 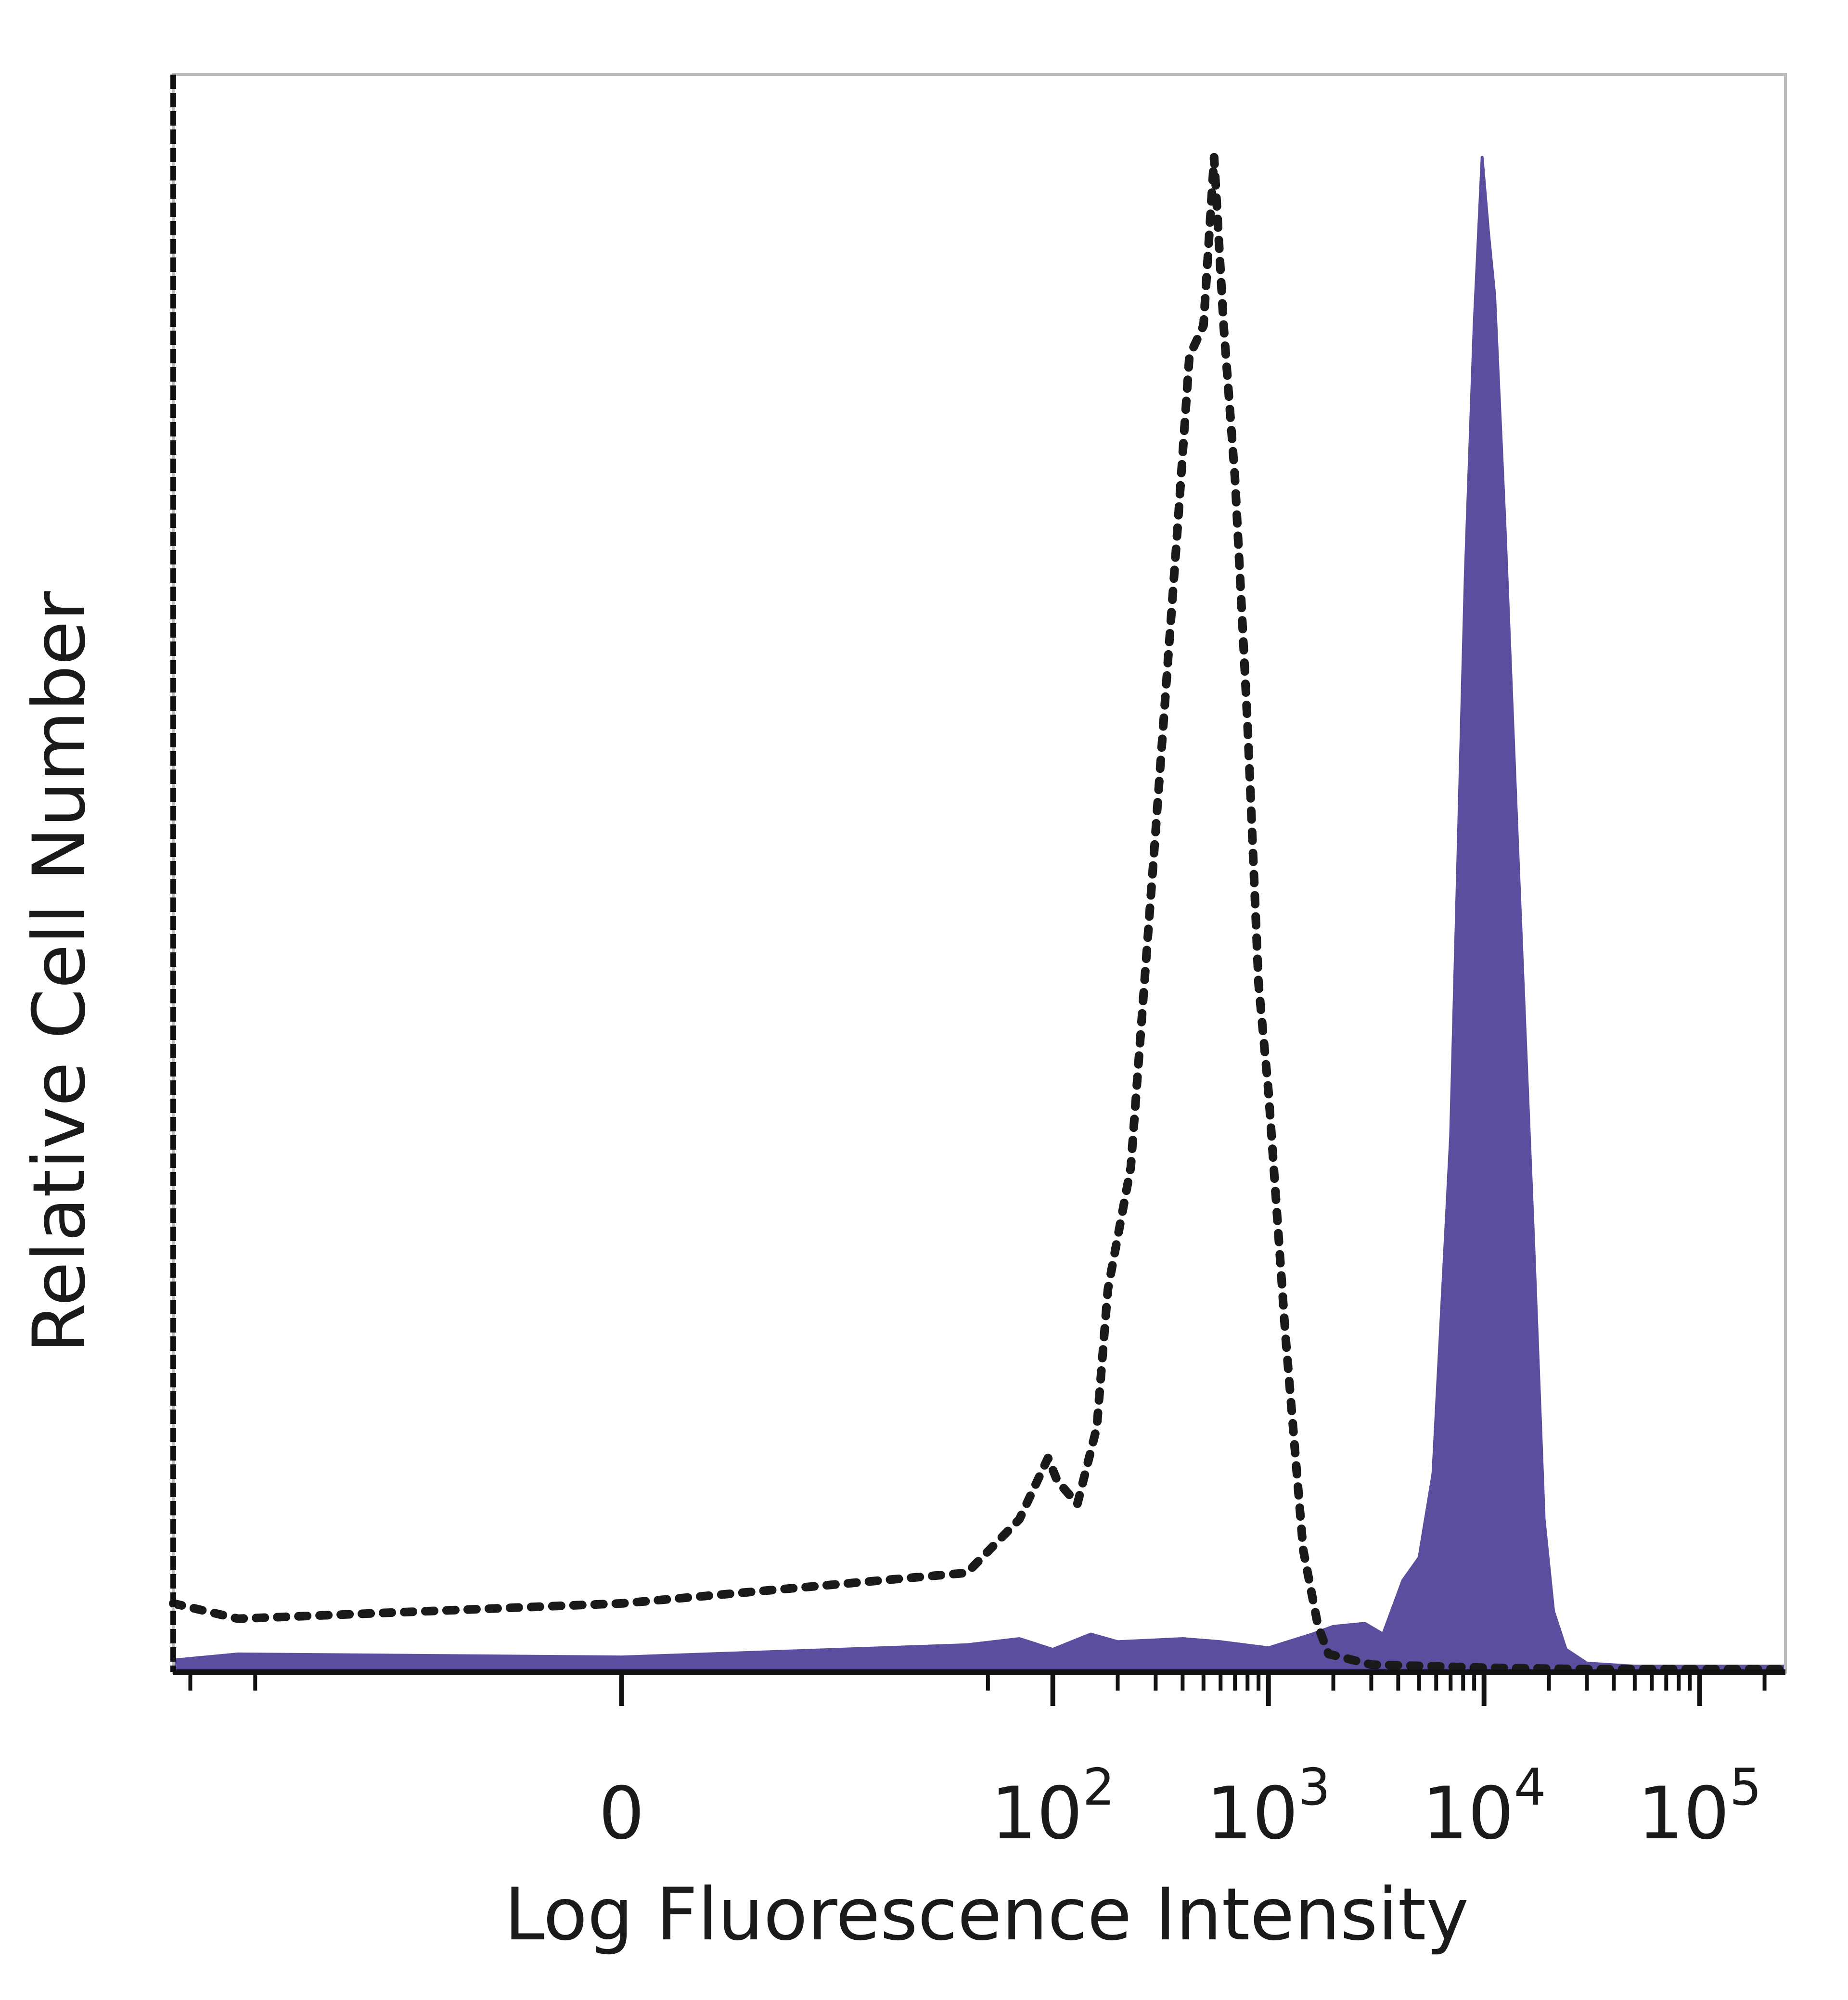 I want to click on x-tick-label: 0, so click(x=621, y=1814).